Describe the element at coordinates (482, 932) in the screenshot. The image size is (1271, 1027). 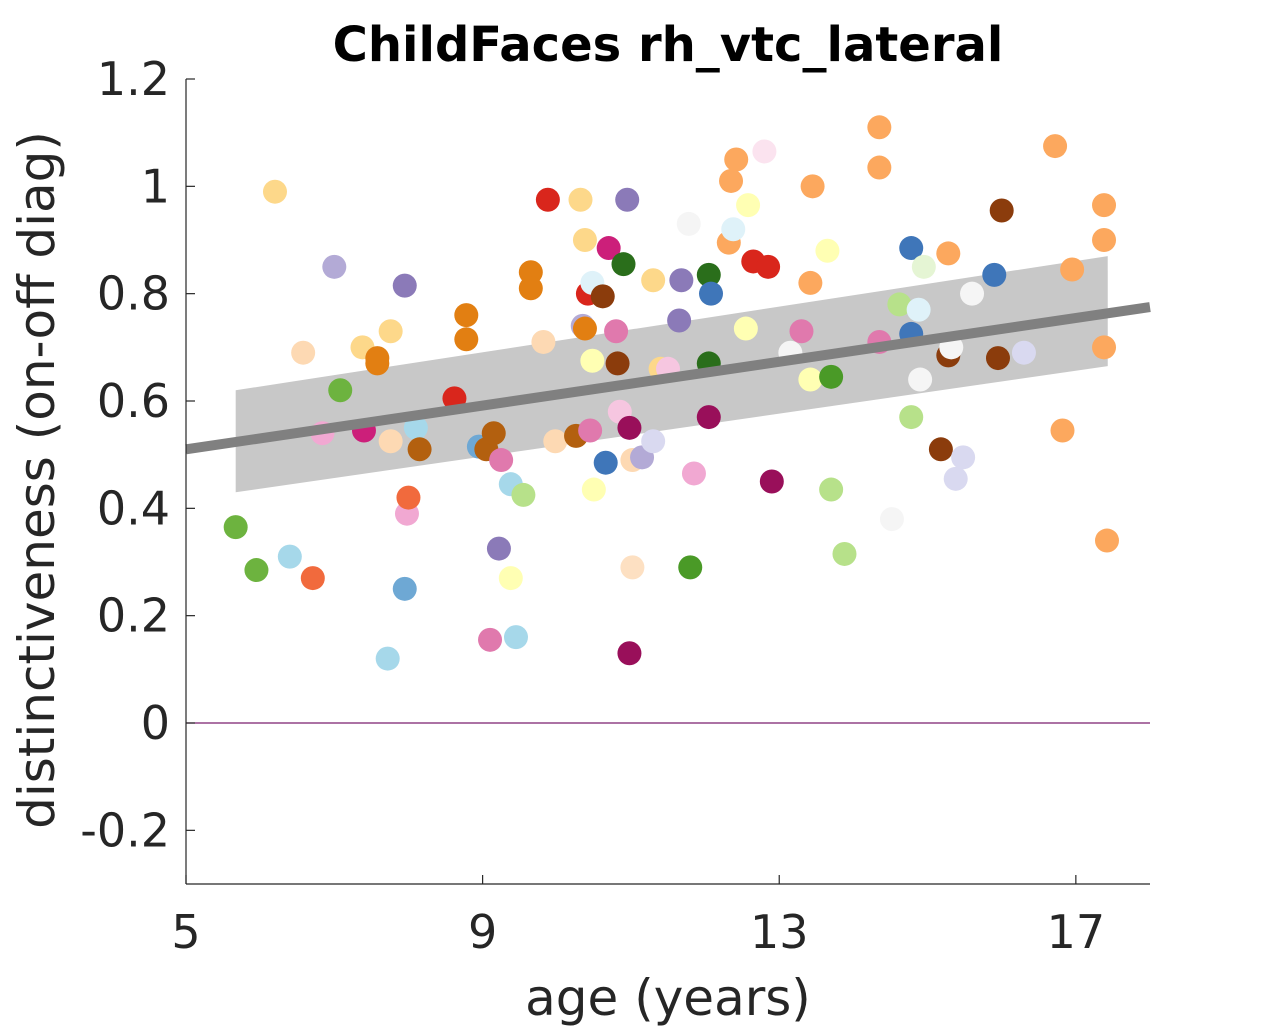
I see `x-tick-label: 9` at that location.